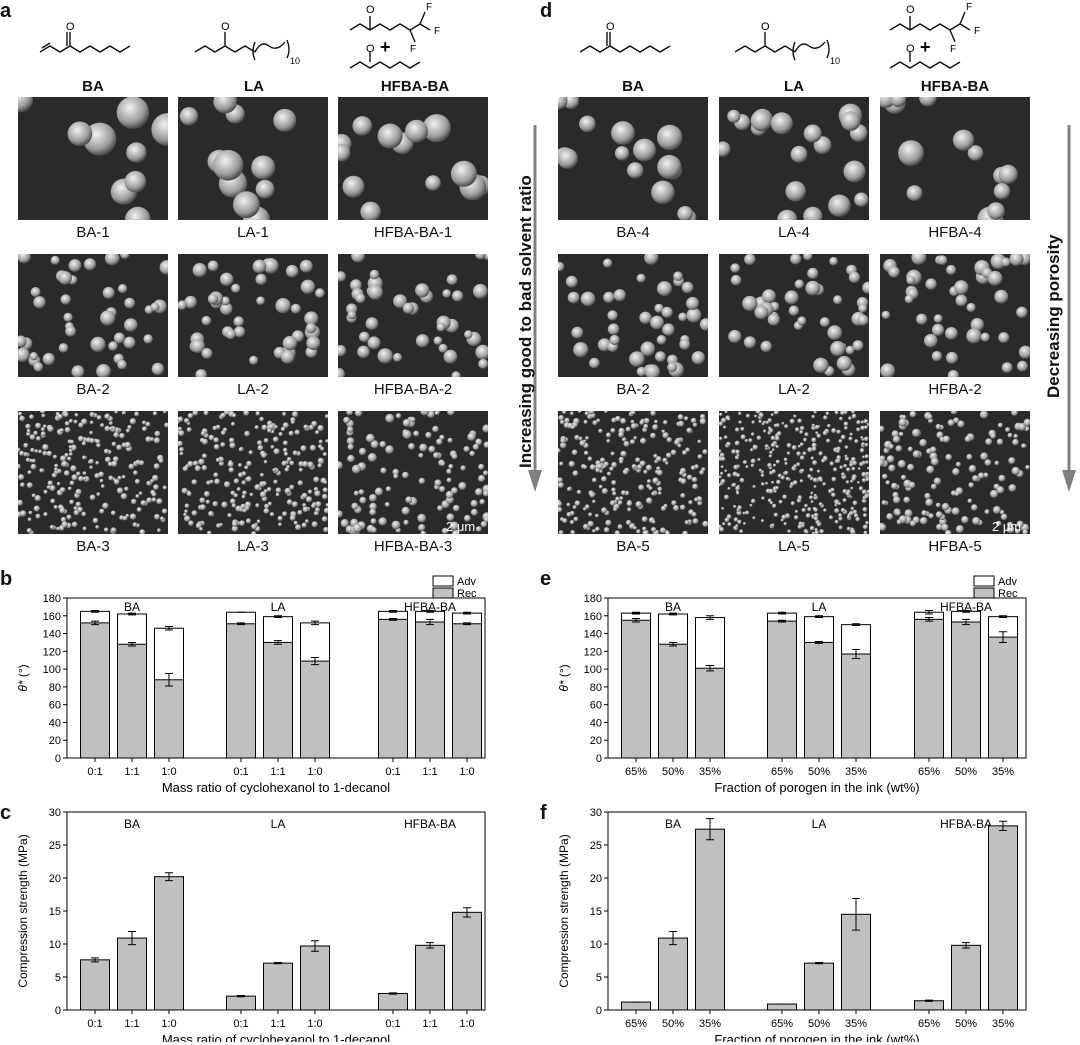  I want to click on y-tick-label: 60, so click(596, 706).